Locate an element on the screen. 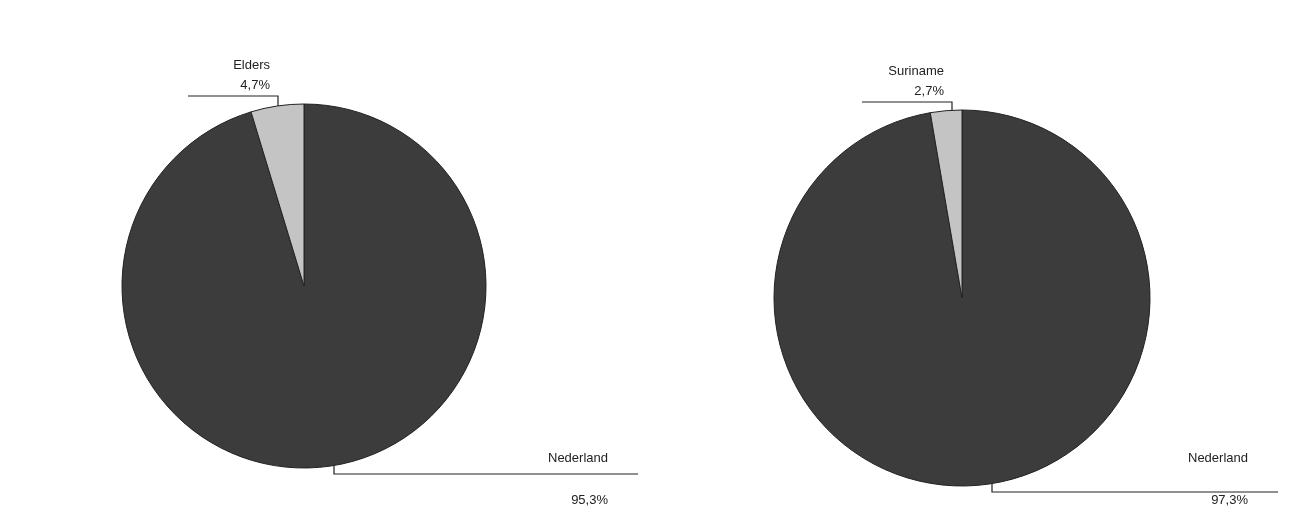 This screenshot has width=1297, height=524. data-label: 4,7% is located at coordinates (255, 84).